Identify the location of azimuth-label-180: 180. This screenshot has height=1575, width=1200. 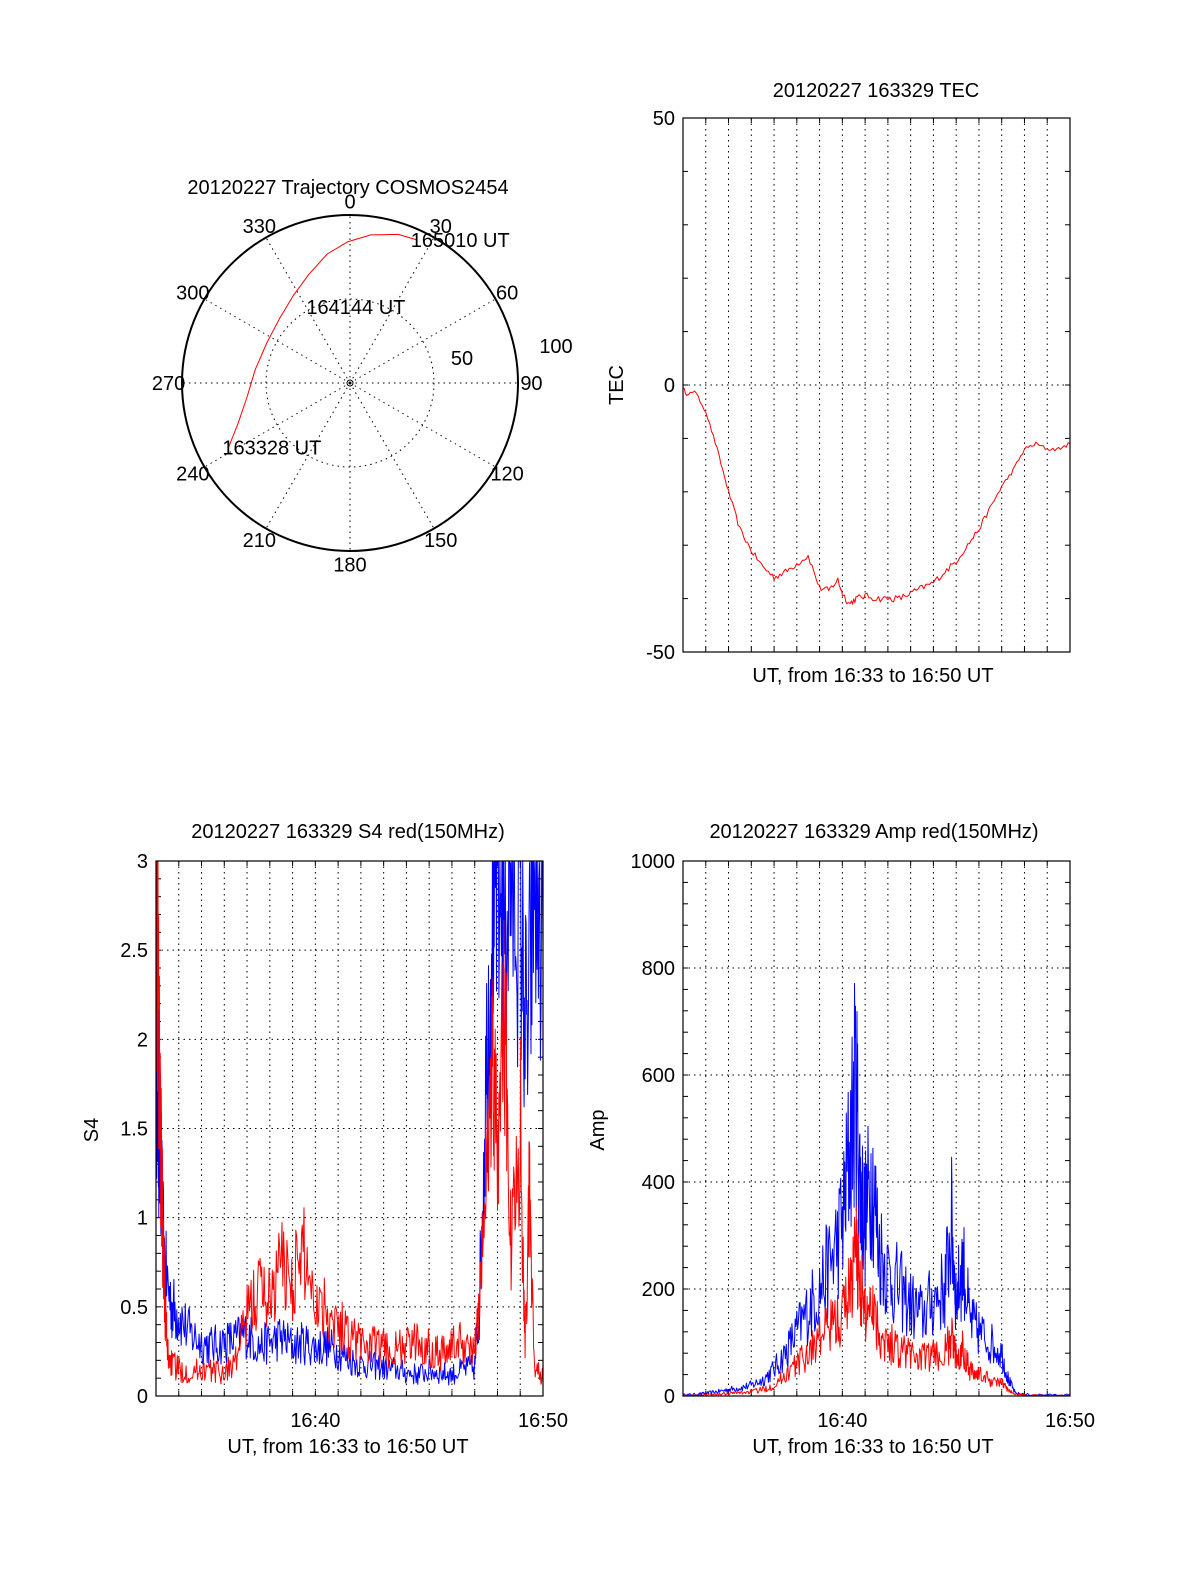
(349, 565).